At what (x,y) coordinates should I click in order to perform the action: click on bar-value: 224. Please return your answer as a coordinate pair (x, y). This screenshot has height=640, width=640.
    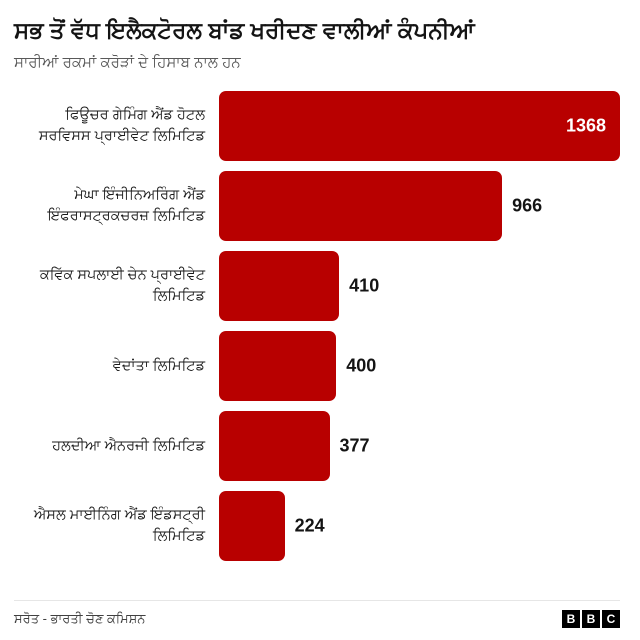
    Looking at the image, I should click on (309, 525).